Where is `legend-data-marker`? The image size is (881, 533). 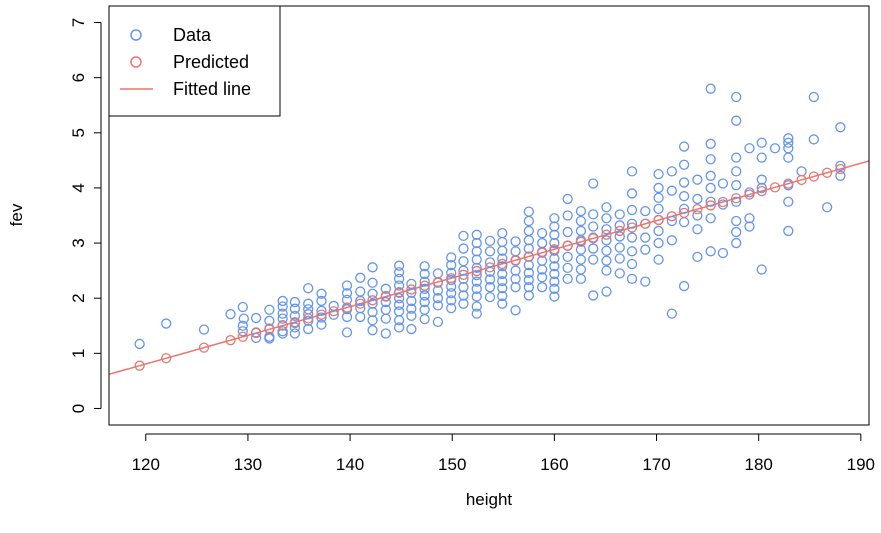 legend-data-marker is located at coordinates (136, 35).